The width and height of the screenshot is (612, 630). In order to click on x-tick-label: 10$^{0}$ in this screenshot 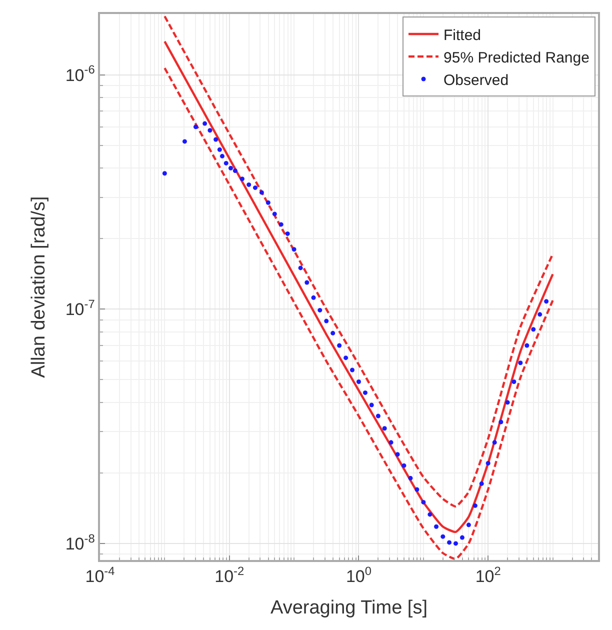, I will do `click(359, 575)`.